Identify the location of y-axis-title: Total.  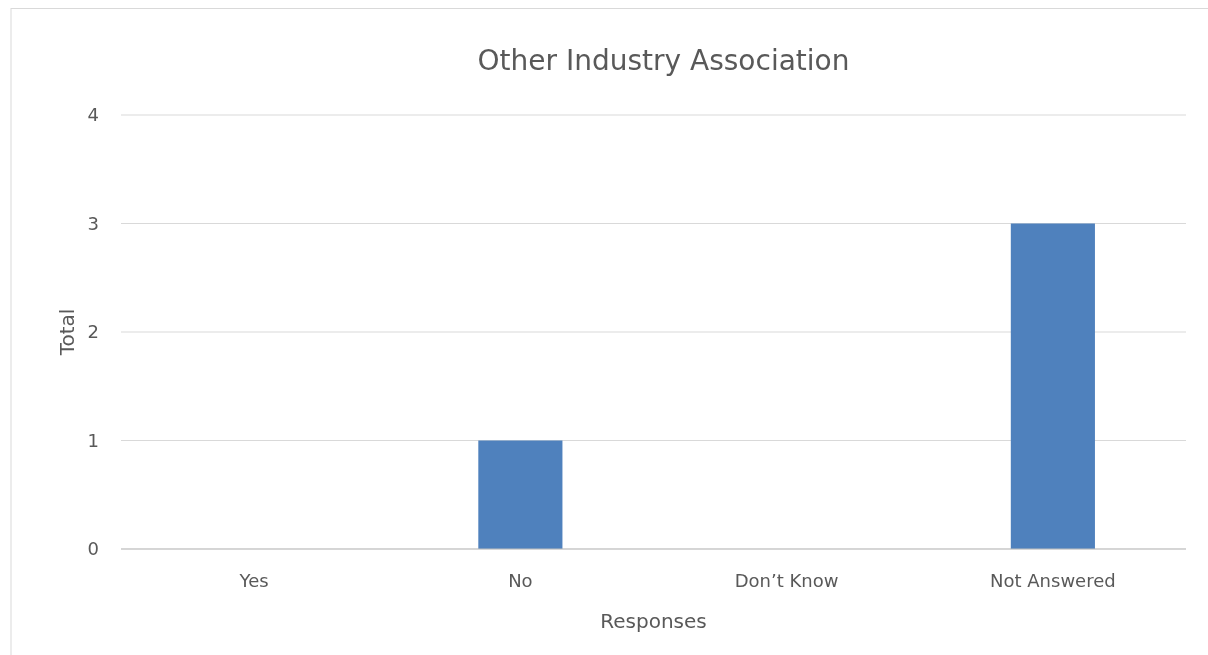
(67, 332).